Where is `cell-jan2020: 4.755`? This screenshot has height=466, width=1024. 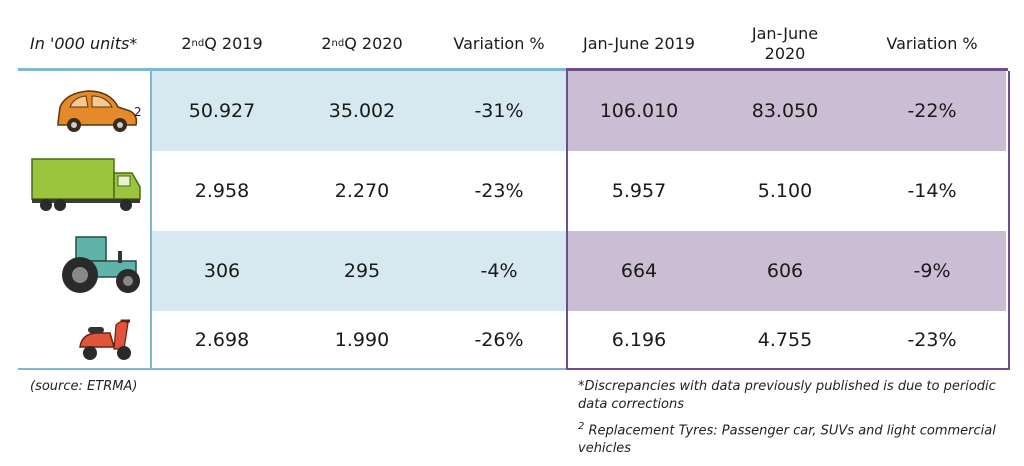
cell-jan2020: 4.755 is located at coordinates (785, 339).